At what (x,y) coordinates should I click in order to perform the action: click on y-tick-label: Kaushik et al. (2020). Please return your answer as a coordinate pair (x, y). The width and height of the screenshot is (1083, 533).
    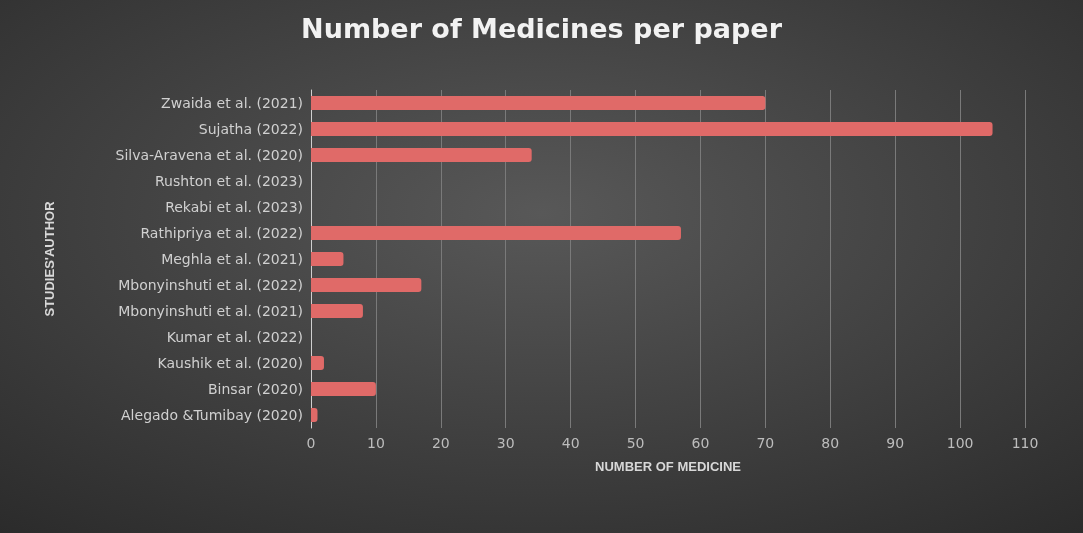
    Looking at the image, I should click on (230, 363).